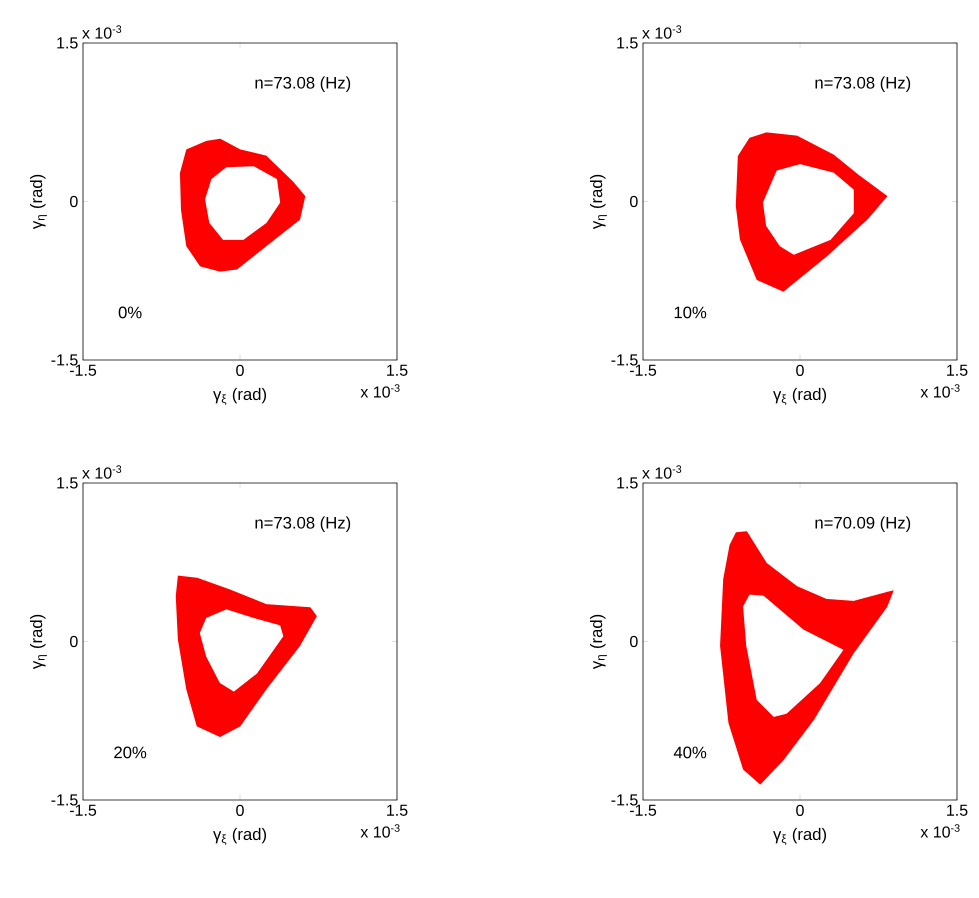 This screenshot has width=979, height=898. I want to click on annotation: n=70.09 (Hz), so click(863, 524).